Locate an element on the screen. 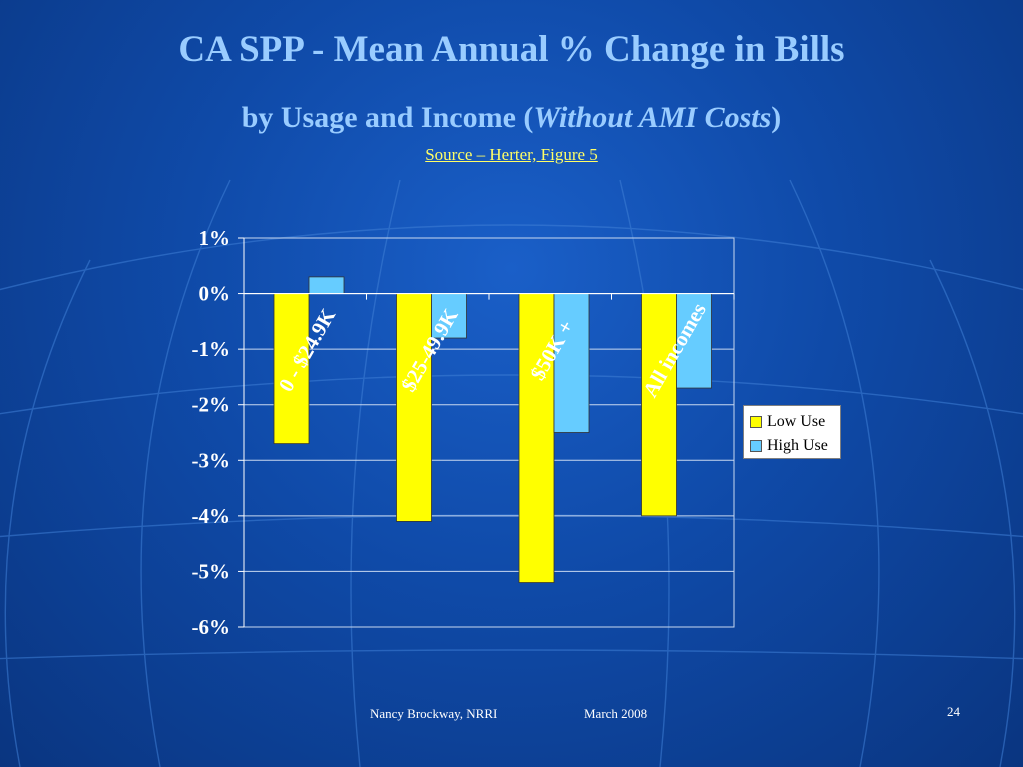 The height and width of the screenshot is (767, 1023). footer-date: March 2008 is located at coordinates (616, 713).